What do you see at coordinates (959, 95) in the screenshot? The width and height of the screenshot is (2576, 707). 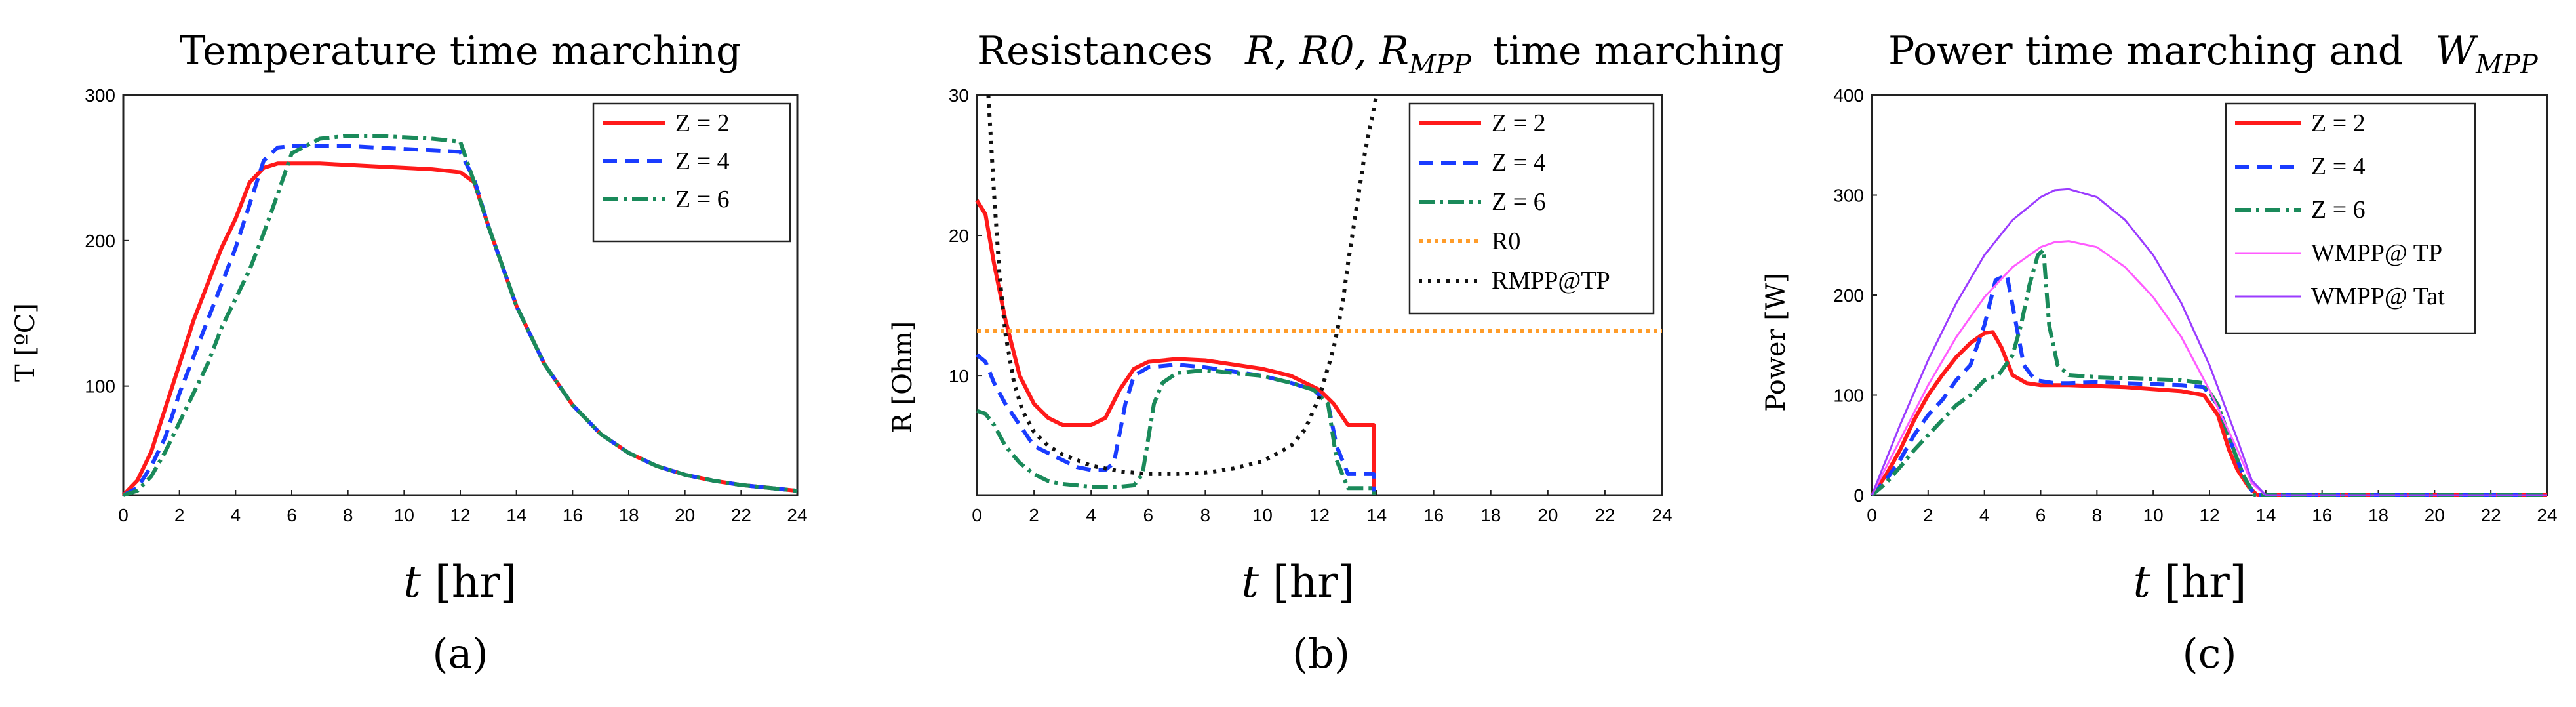 I see `y-tick-label: 30` at bounding box center [959, 95].